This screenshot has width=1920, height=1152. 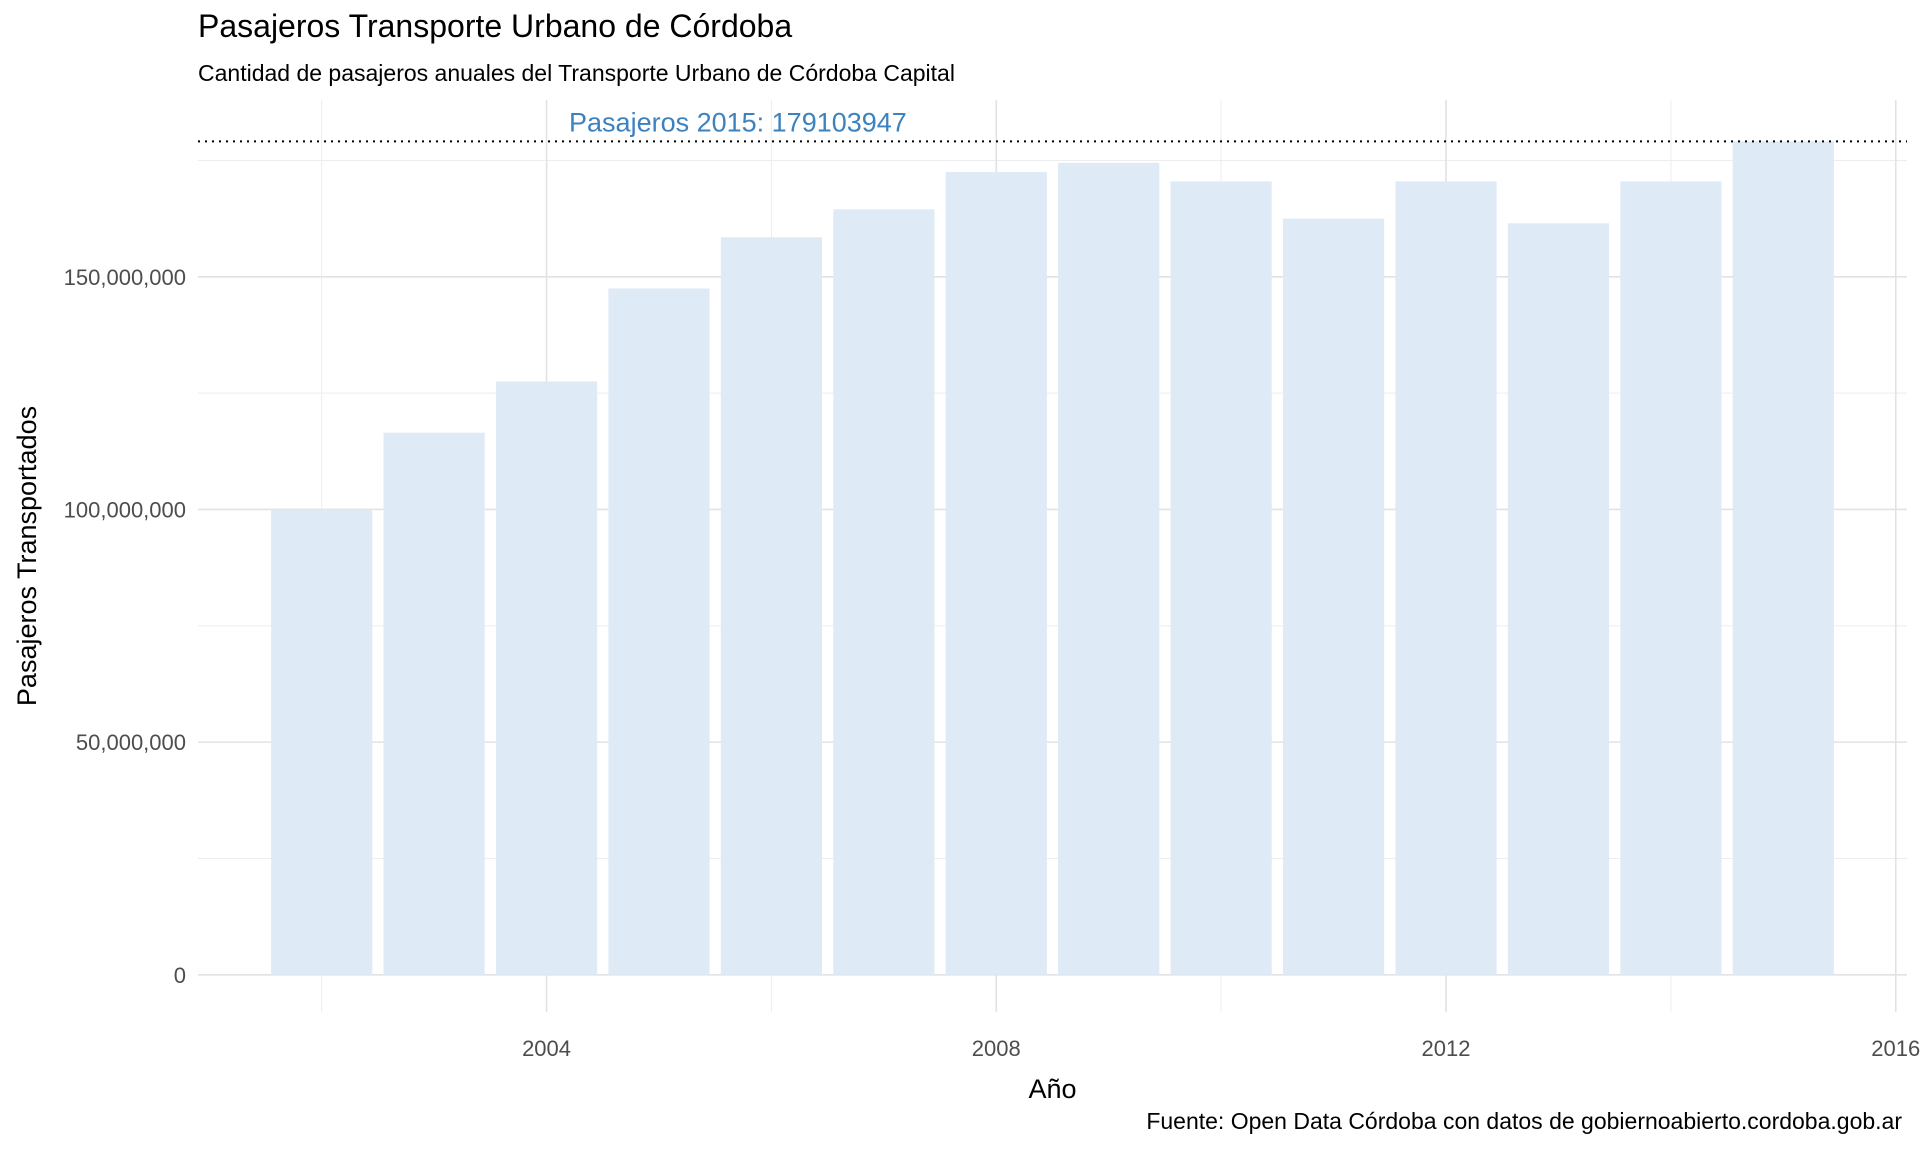 What do you see at coordinates (1446, 578) in the screenshot?
I see `bar-2012` at bounding box center [1446, 578].